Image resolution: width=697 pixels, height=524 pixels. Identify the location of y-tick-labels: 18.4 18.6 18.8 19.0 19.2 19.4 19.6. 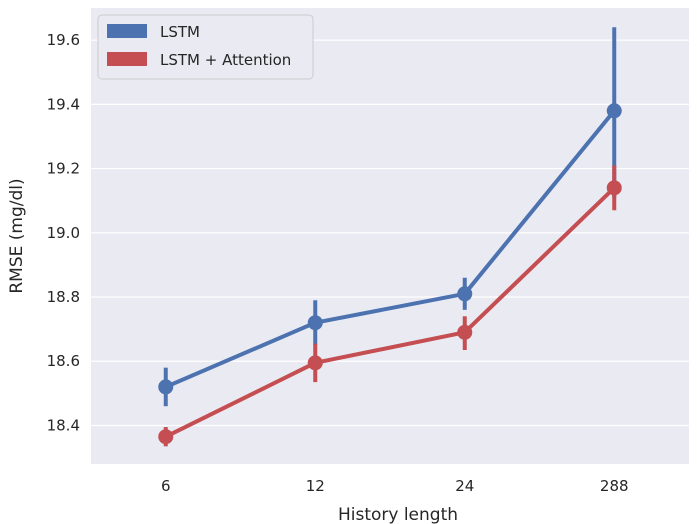
(63, 232).